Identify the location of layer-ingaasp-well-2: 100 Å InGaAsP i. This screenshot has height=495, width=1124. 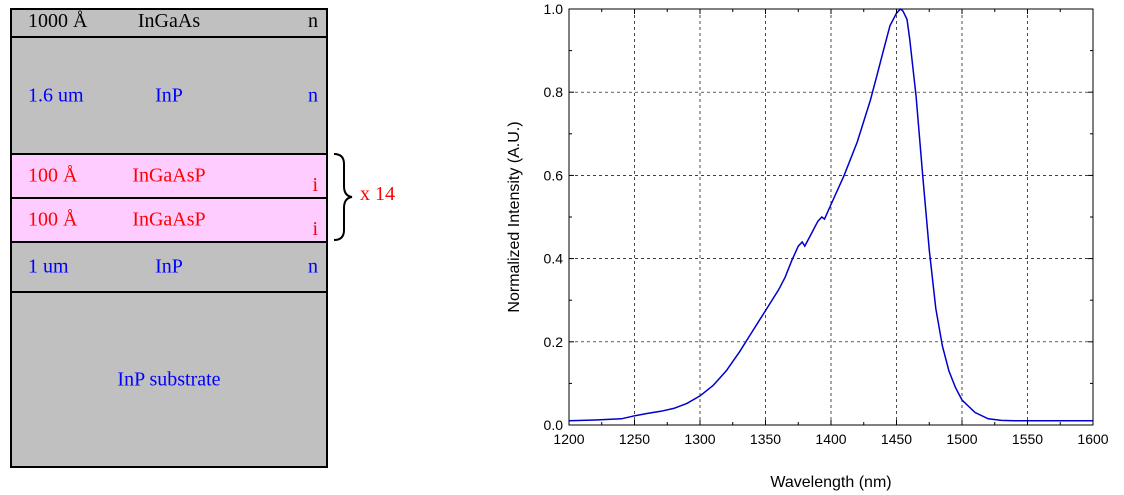
(169, 221).